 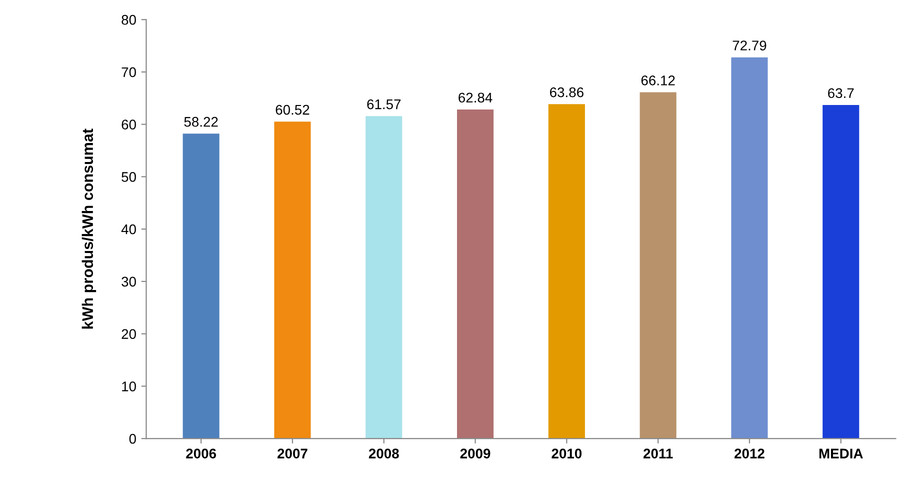 What do you see at coordinates (201, 121) in the screenshot?
I see `data-label: 58.22` at bounding box center [201, 121].